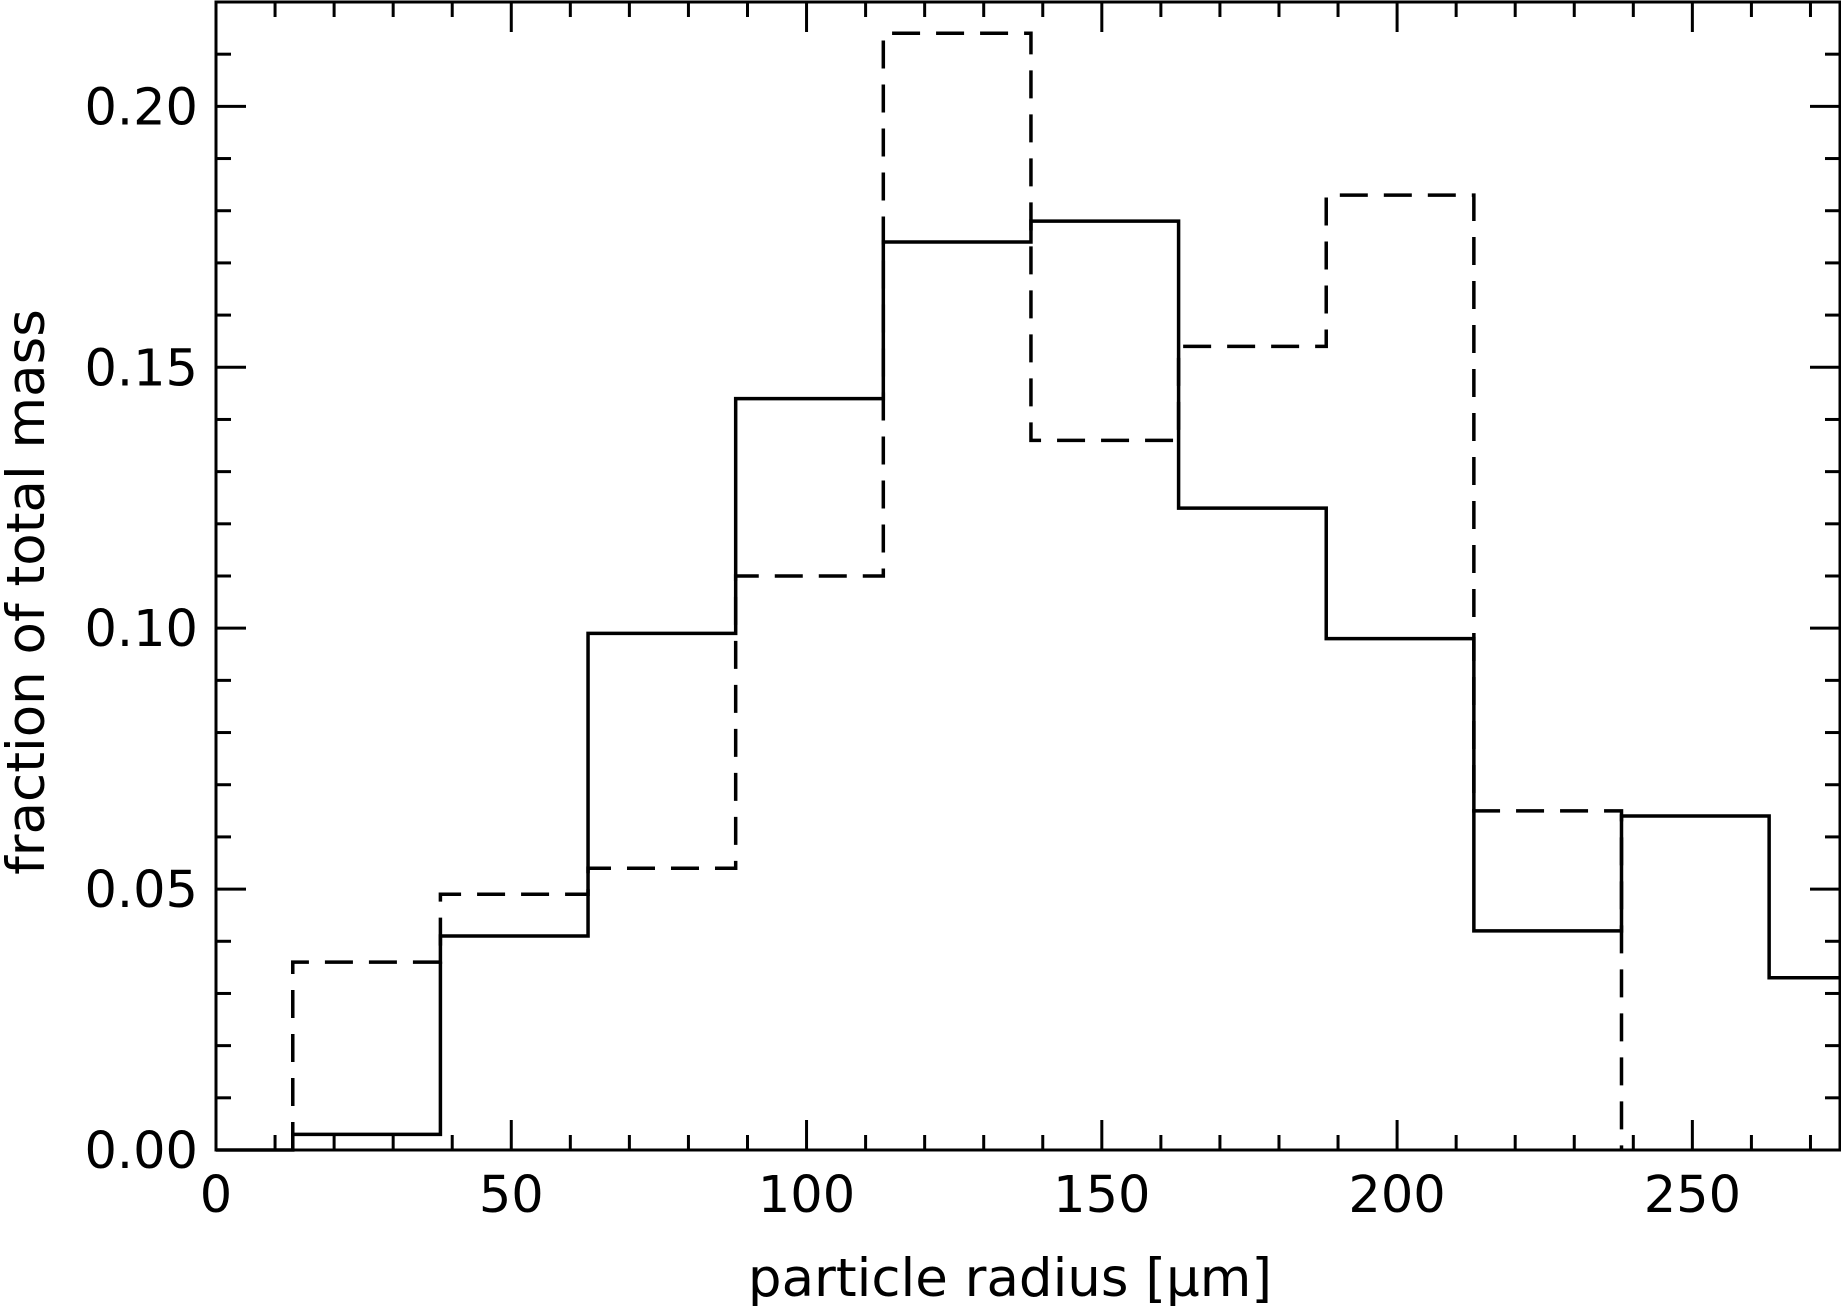 This screenshot has height=1306, width=1841. What do you see at coordinates (141, 368) in the screenshot?
I see `y-tick-label: 0.15` at bounding box center [141, 368].